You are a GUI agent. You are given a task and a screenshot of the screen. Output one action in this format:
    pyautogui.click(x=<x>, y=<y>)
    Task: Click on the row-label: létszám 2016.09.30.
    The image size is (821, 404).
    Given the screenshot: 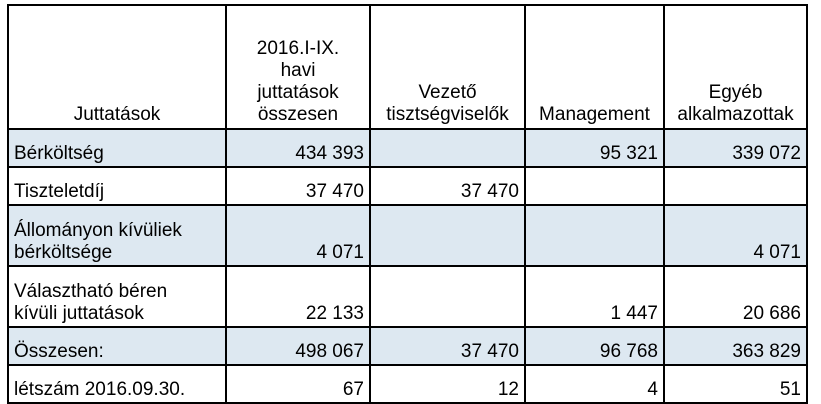 What is the action you would take?
    pyautogui.click(x=117, y=384)
    